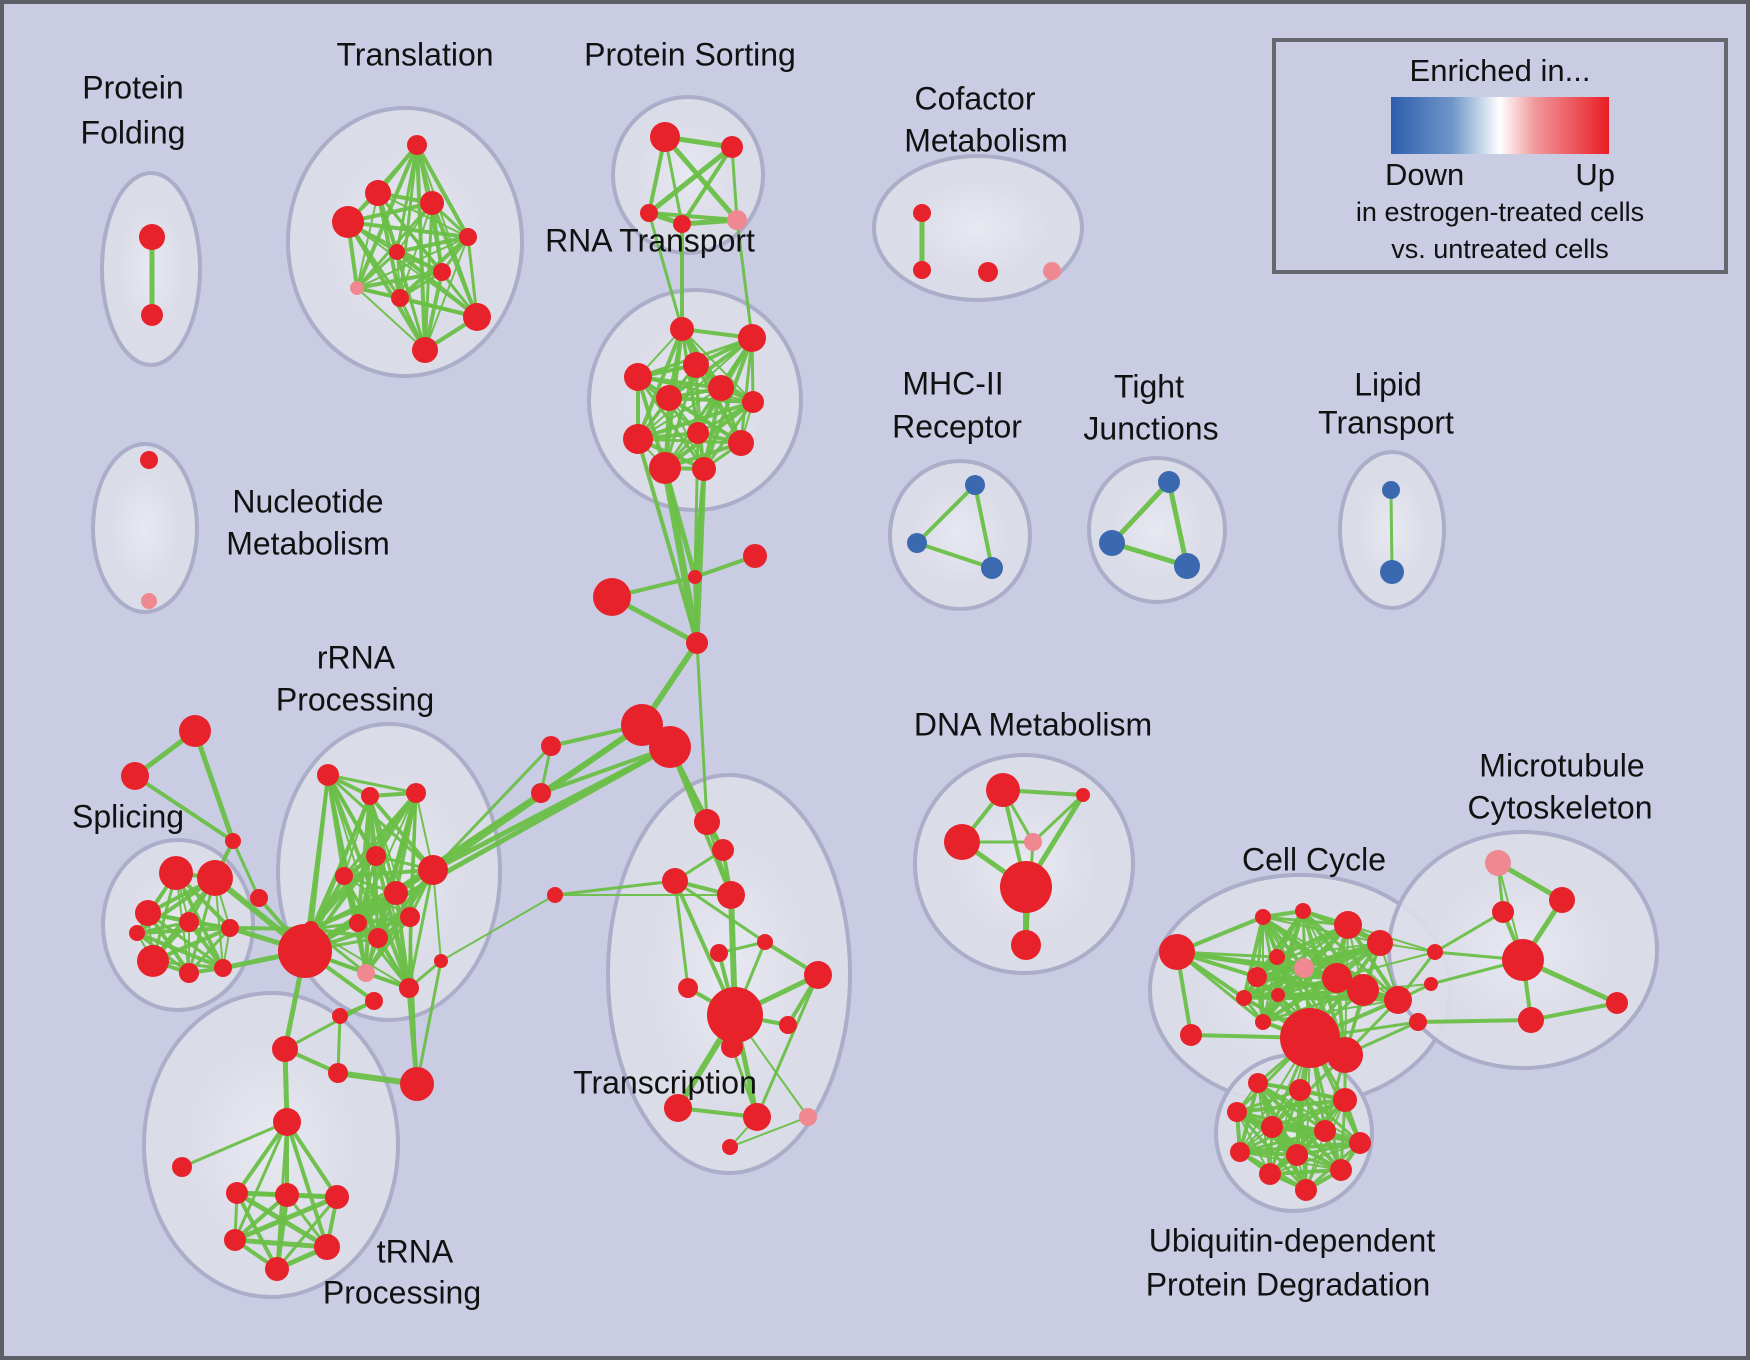 The width and height of the screenshot is (1750, 1360). What do you see at coordinates (1425, 174) in the screenshot?
I see `legend-down-label: Down` at bounding box center [1425, 174].